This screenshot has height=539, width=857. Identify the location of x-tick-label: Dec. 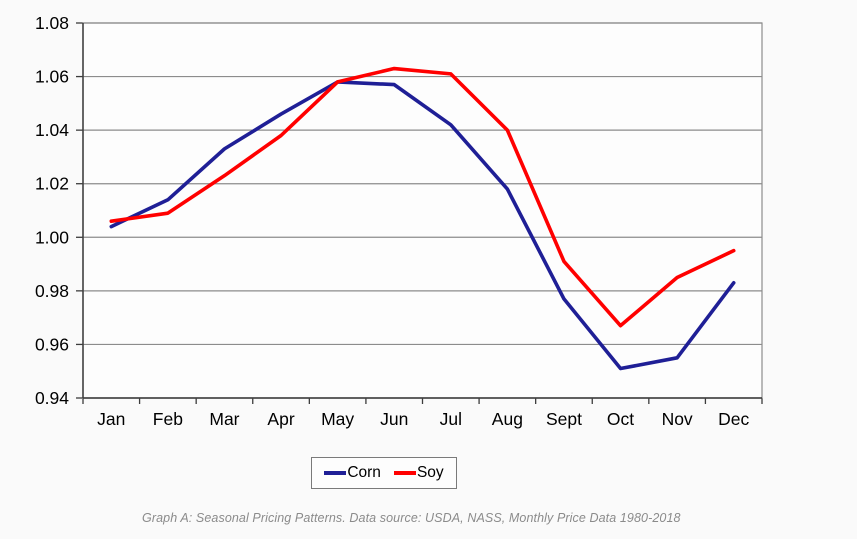
(733, 419).